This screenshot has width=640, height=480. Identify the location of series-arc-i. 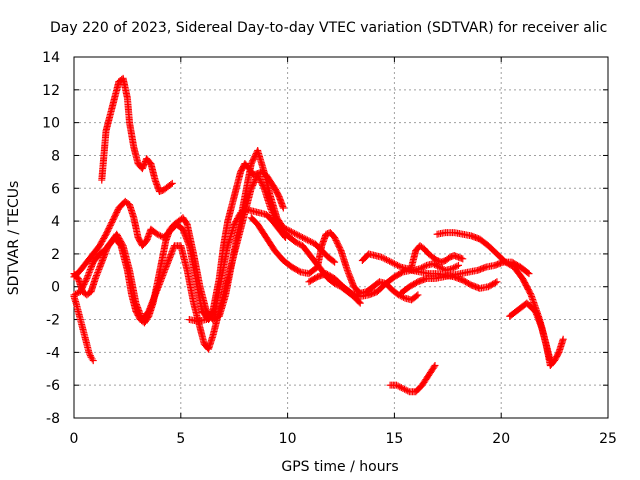
(410, 262).